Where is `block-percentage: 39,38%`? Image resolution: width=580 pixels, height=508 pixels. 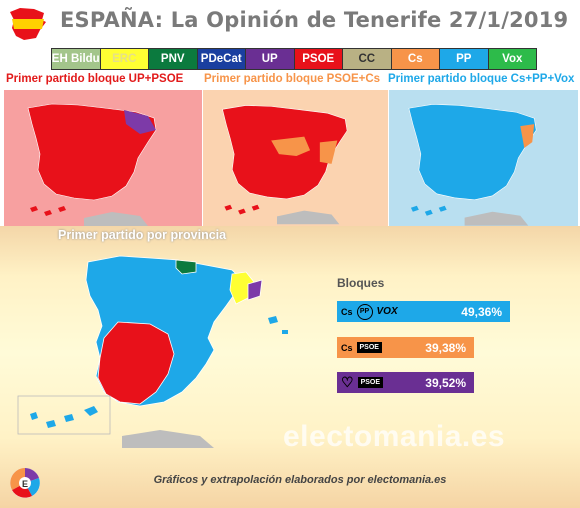 block-percentage: 39,38% is located at coordinates (445, 347).